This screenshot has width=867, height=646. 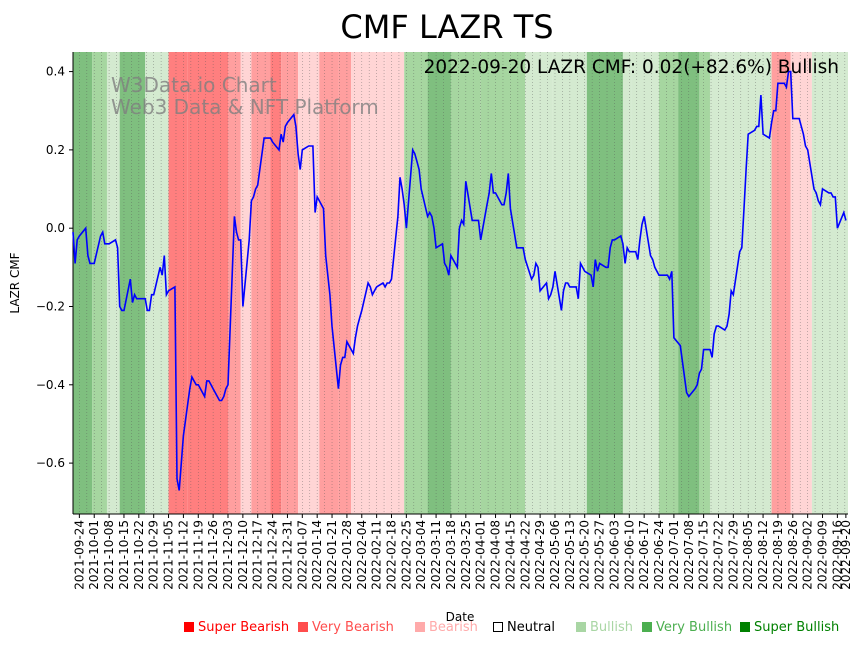 What do you see at coordinates (689, 555) in the screenshot?
I see `x-tick-label: 2022-07-08` at bounding box center [689, 555].